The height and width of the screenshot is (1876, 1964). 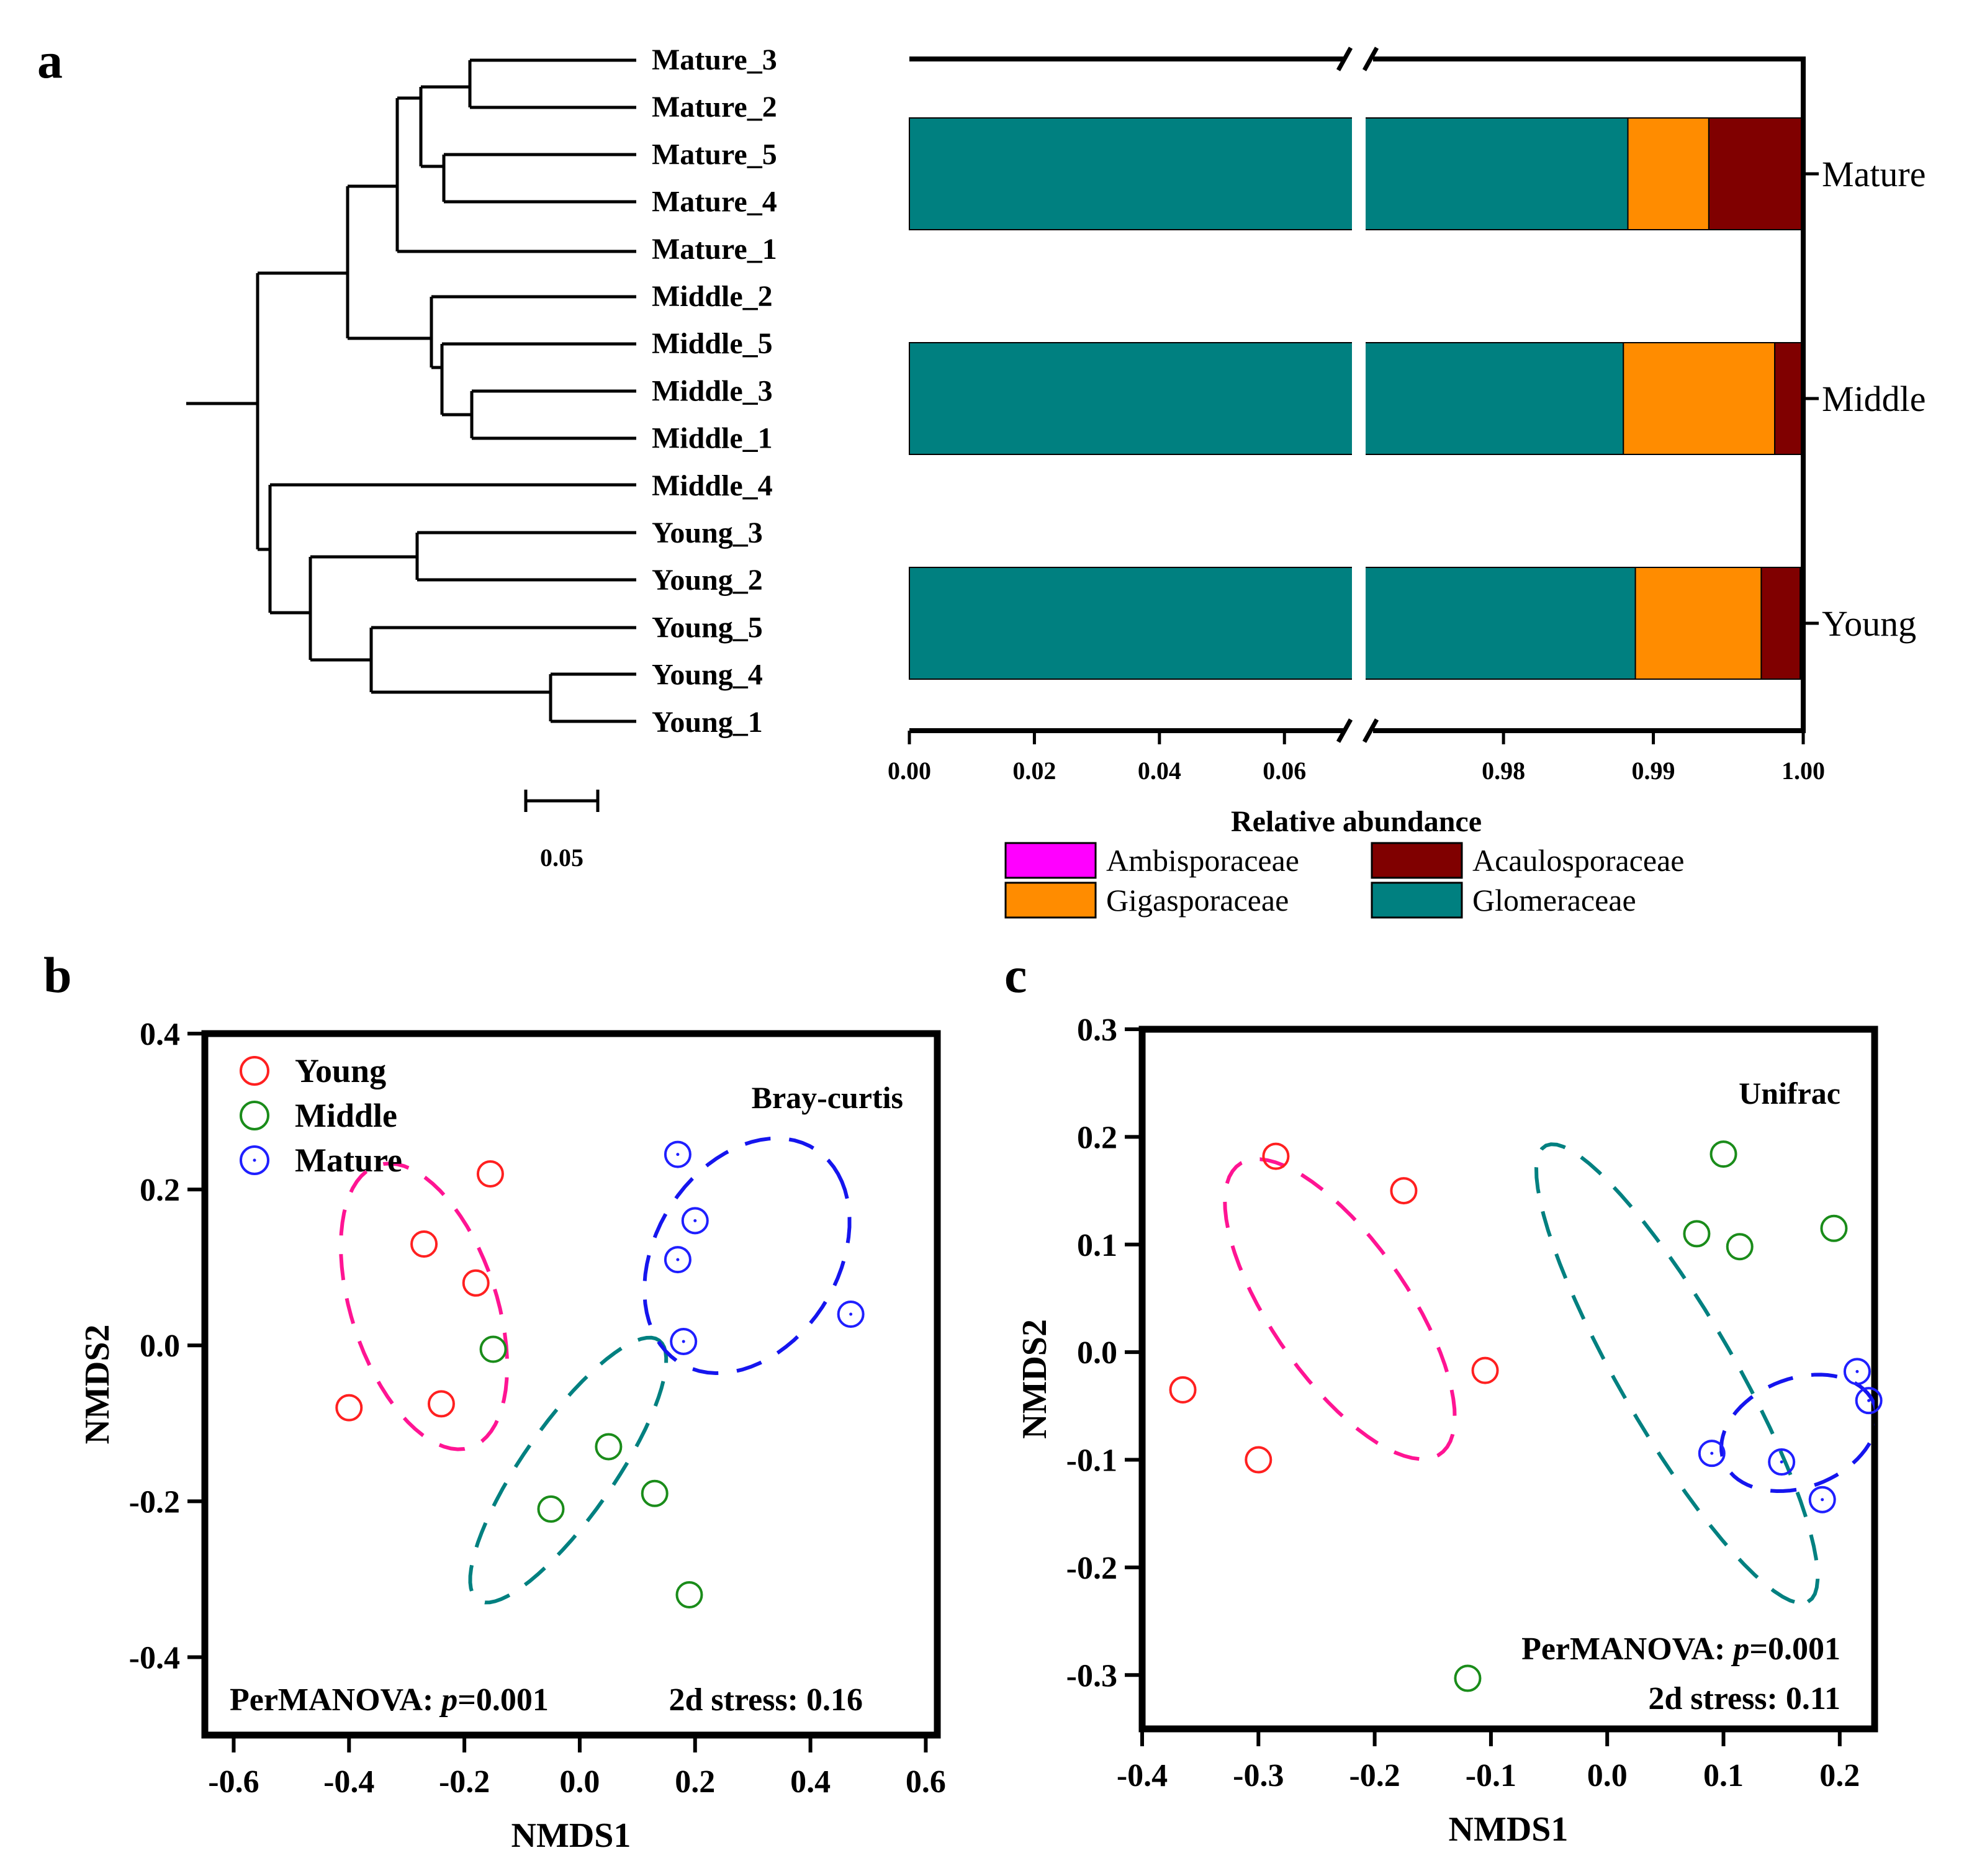 I want to click on y-tick-label: 0.4, so click(x=160, y=1034).